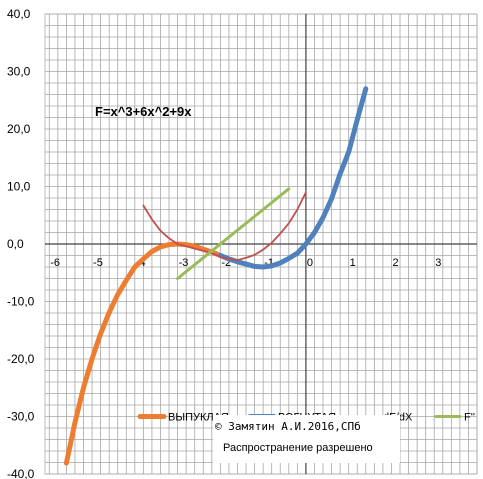  Describe the element at coordinates (310, 263) in the screenshot. I see `x-tick-label: 0` at that location.